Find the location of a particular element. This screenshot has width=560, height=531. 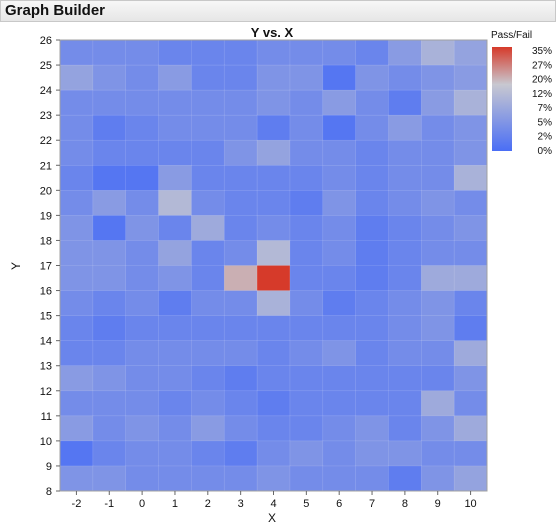

x-tick-label: 2 is located at coordinates (208, 504).